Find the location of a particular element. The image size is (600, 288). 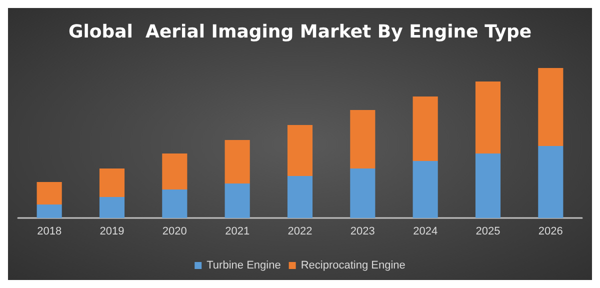

x-tick-label: 2023 is located at coordinates (362, 232).